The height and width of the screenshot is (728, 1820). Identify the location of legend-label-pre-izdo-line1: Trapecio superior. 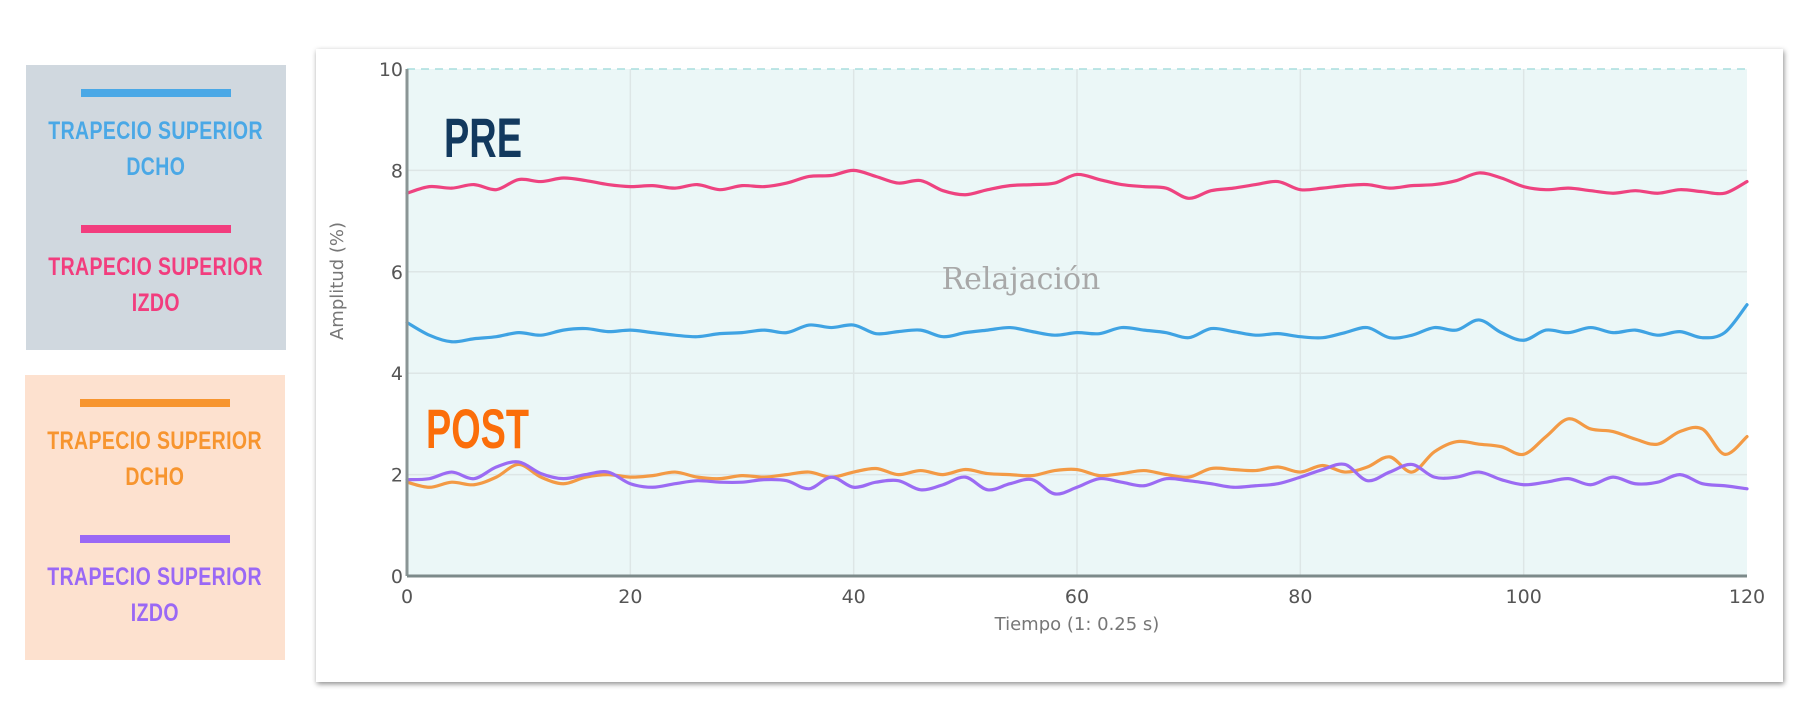
(156, 267).